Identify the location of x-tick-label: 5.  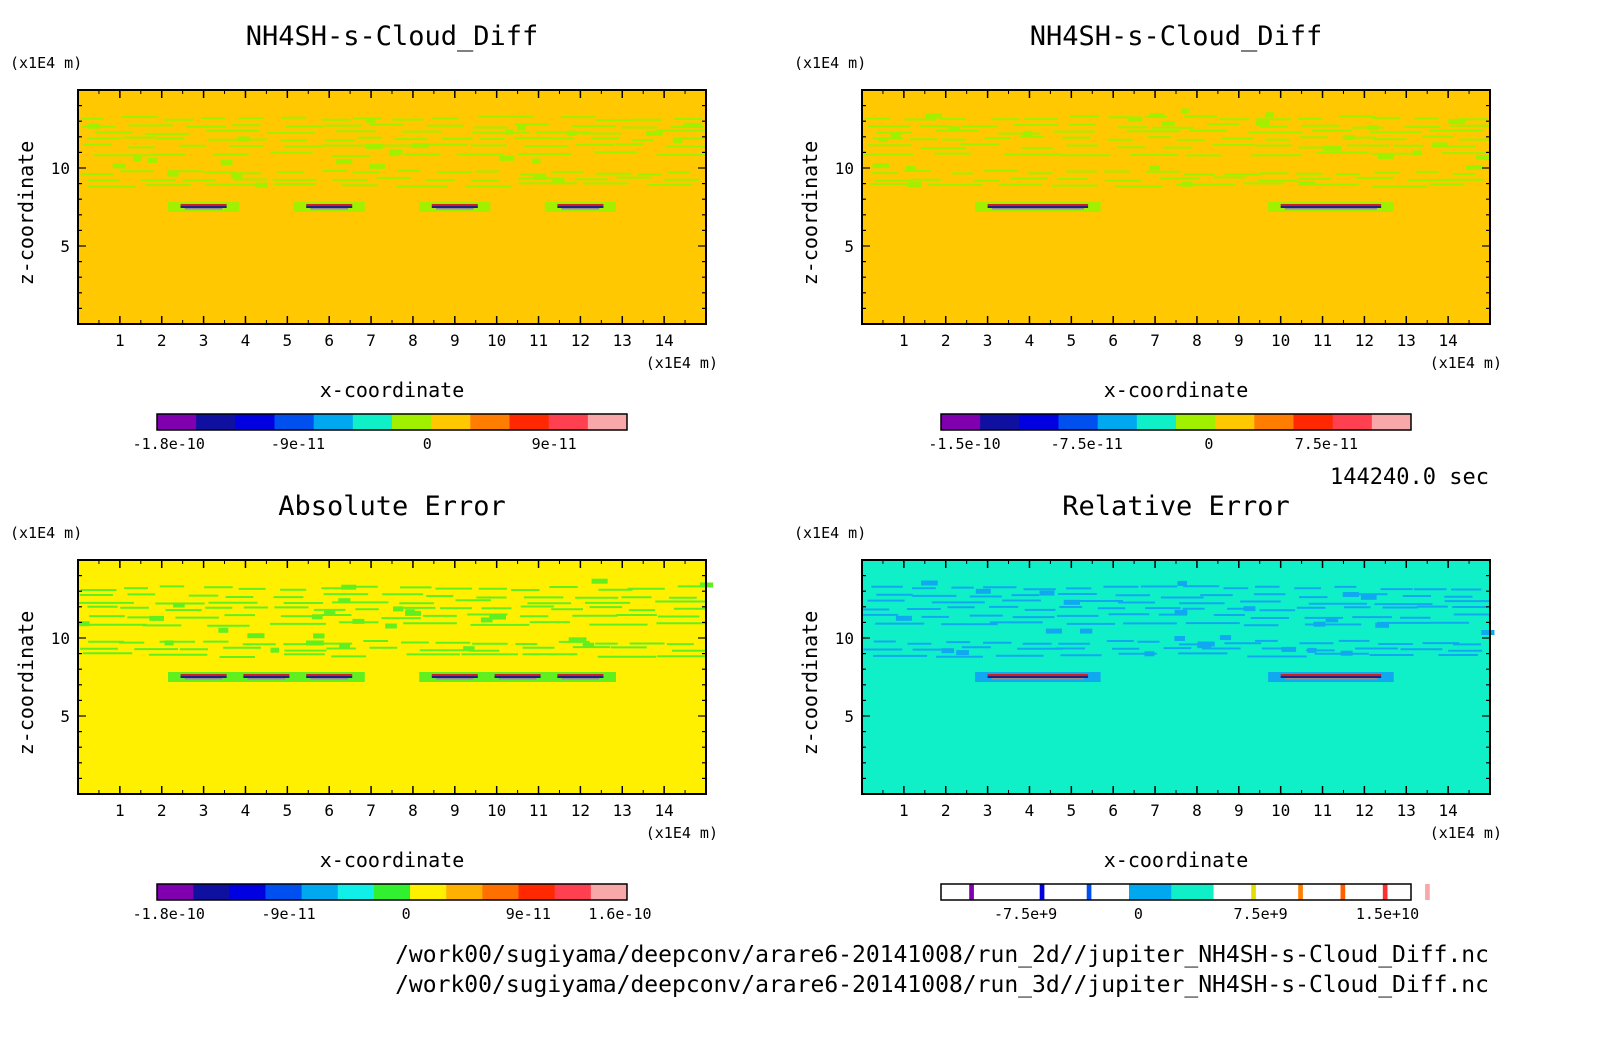
(288, 340).